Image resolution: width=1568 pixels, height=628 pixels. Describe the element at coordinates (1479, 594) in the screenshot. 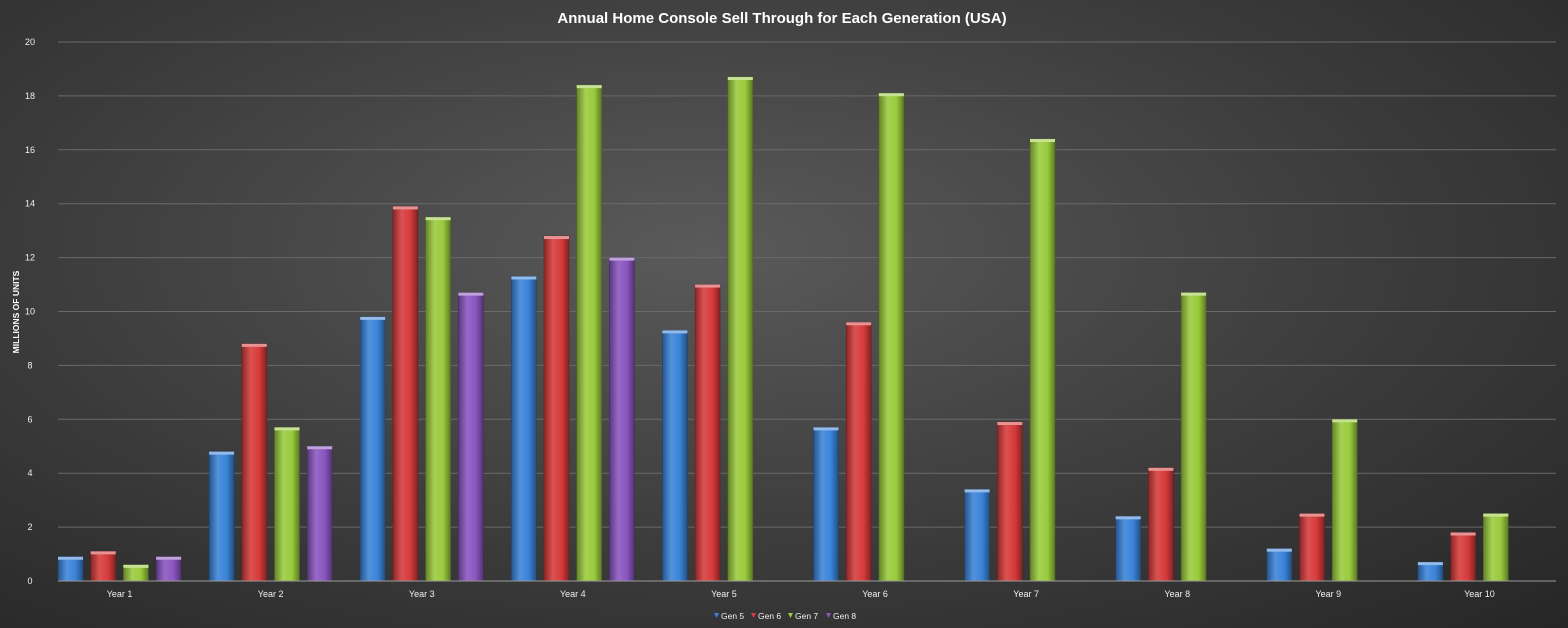

I see `x-tick-label: Year 10` at that location.